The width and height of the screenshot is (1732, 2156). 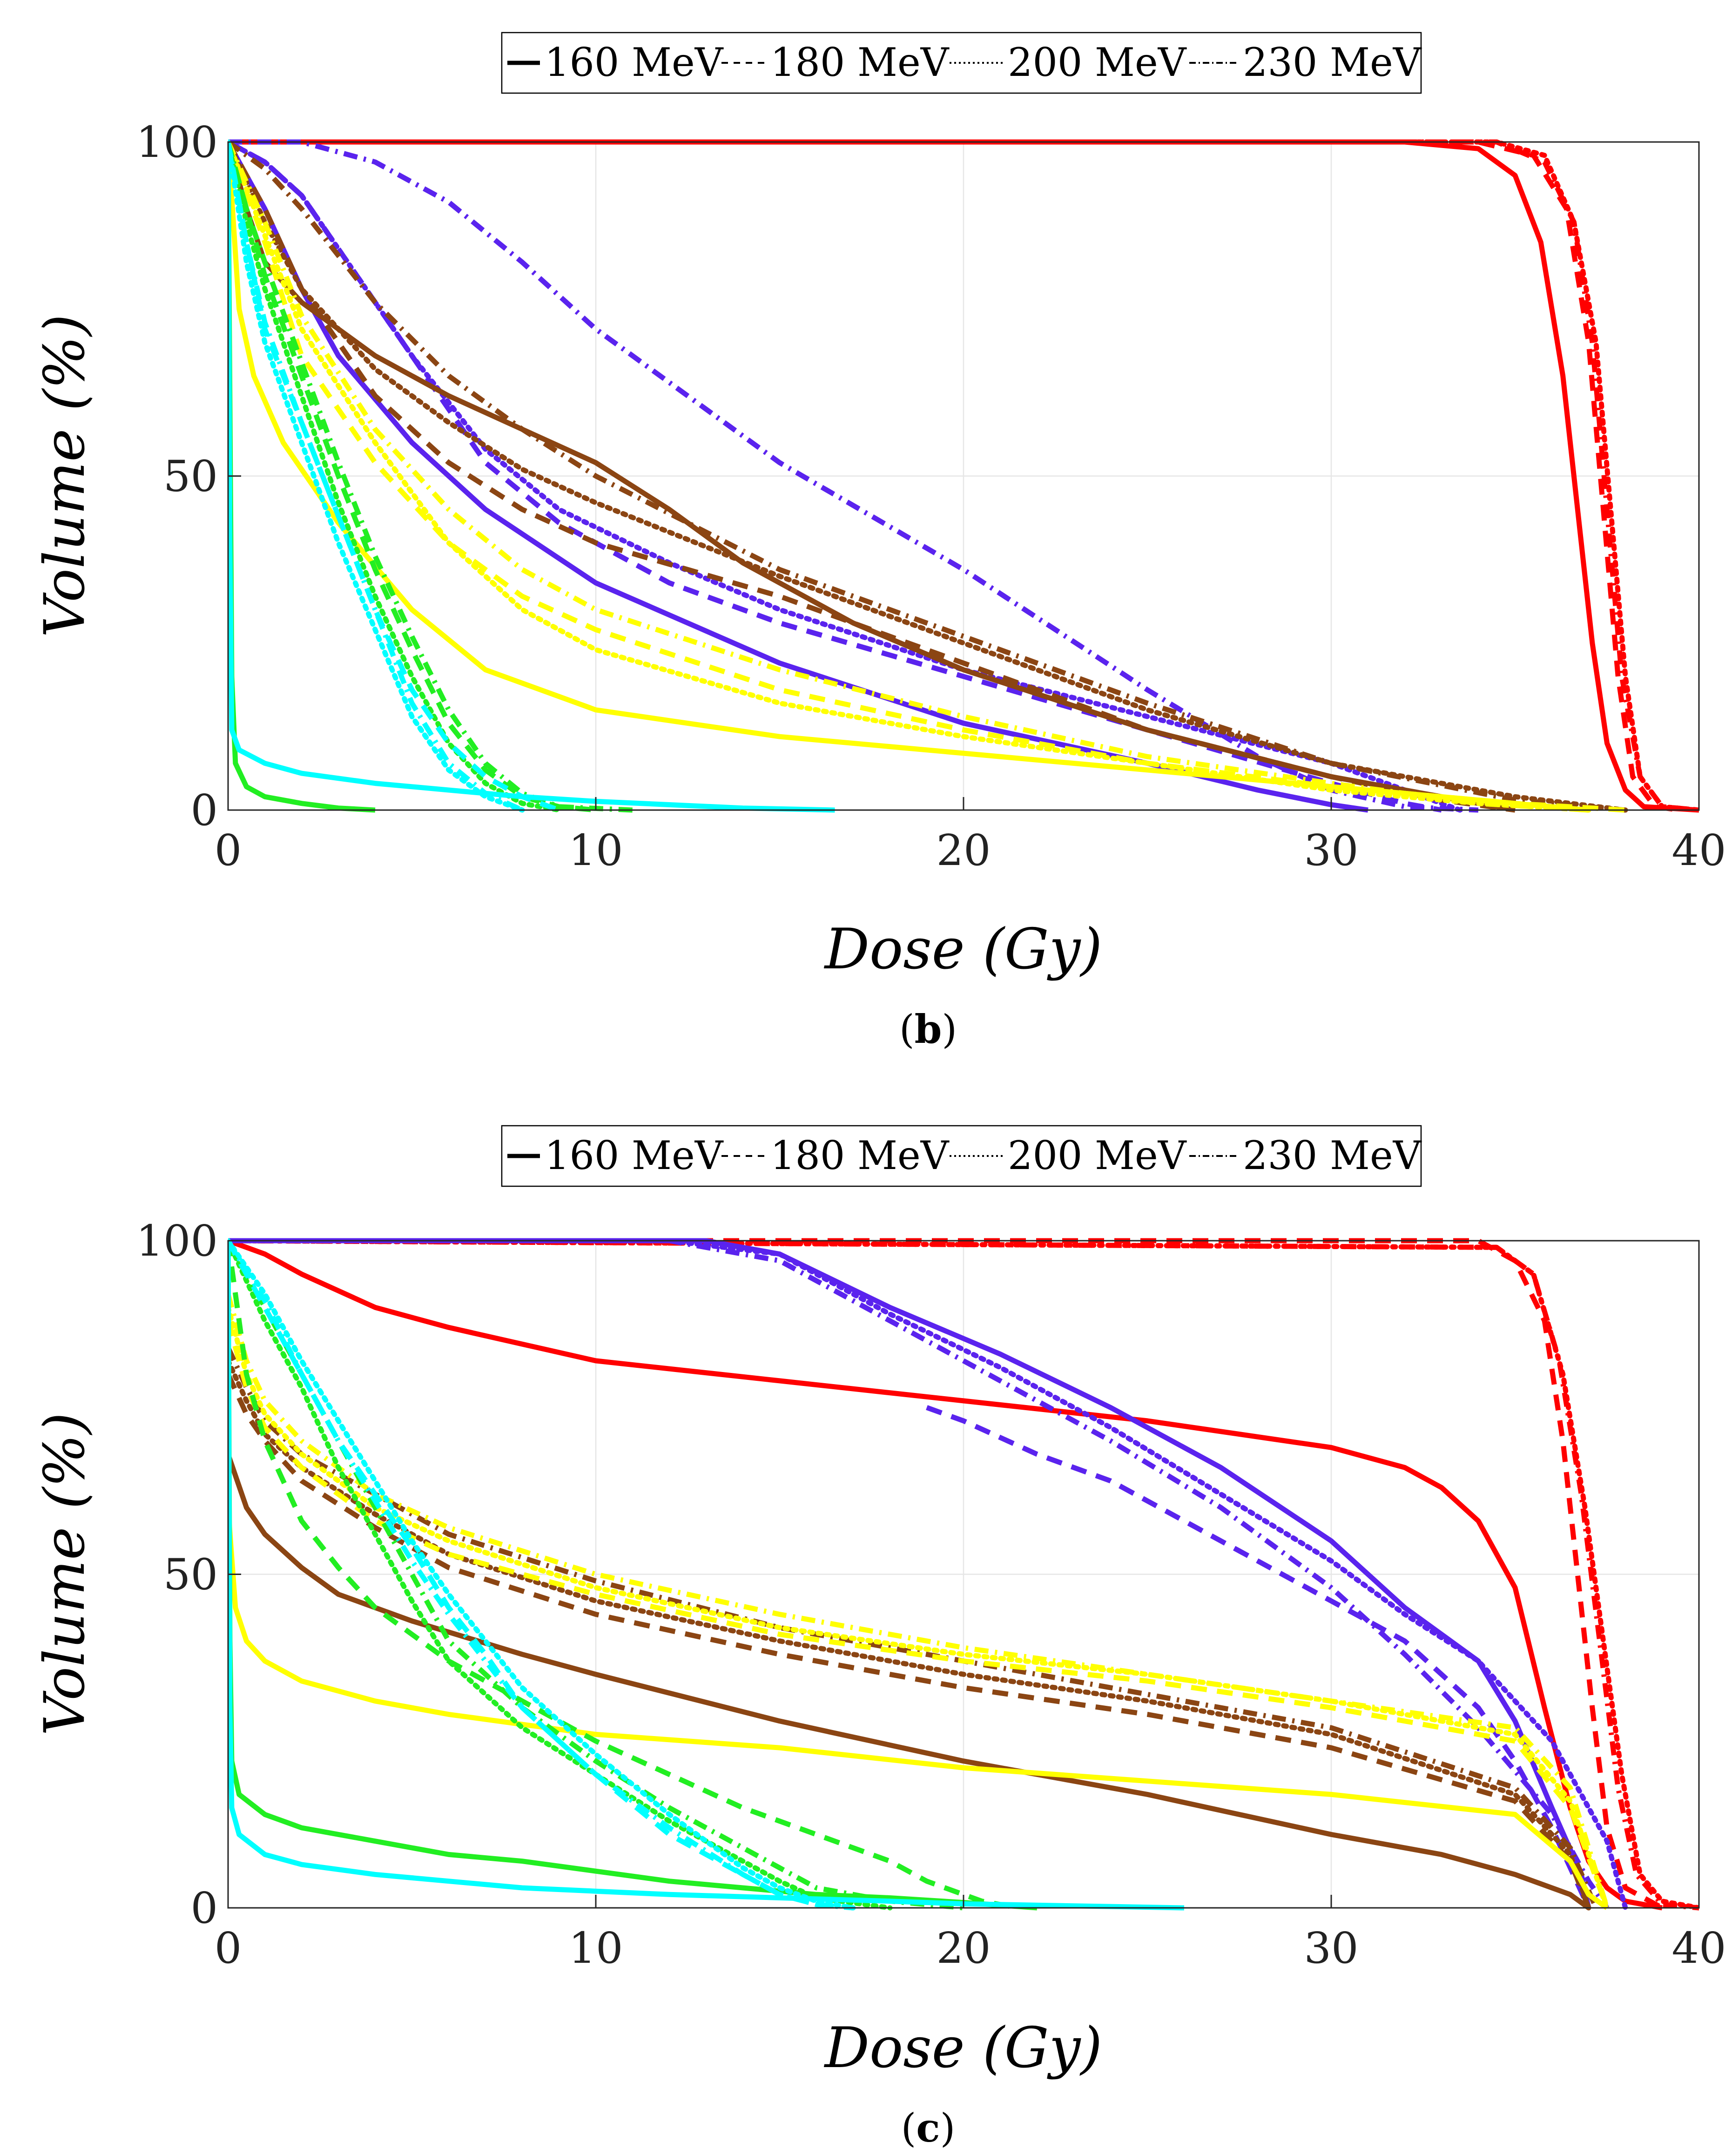 I want to click on series-cyan-180-mev, so click(x=394, y=477).